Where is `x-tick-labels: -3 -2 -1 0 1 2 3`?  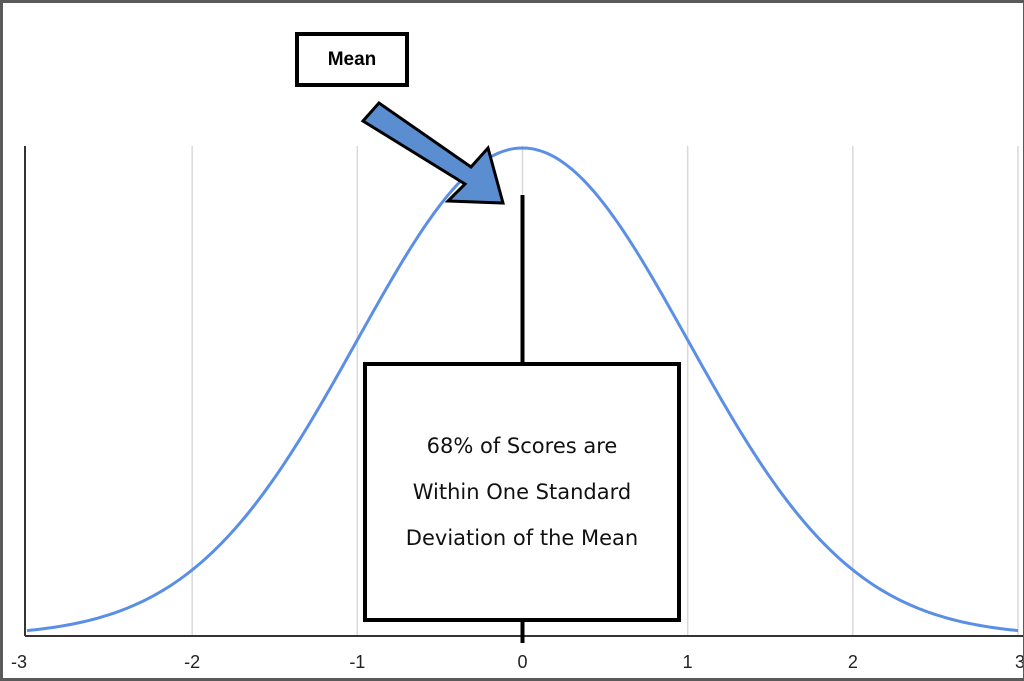 x-tick-labels: -3 -2 -1 0 1 2 3 is located at coordinates (517, 662).